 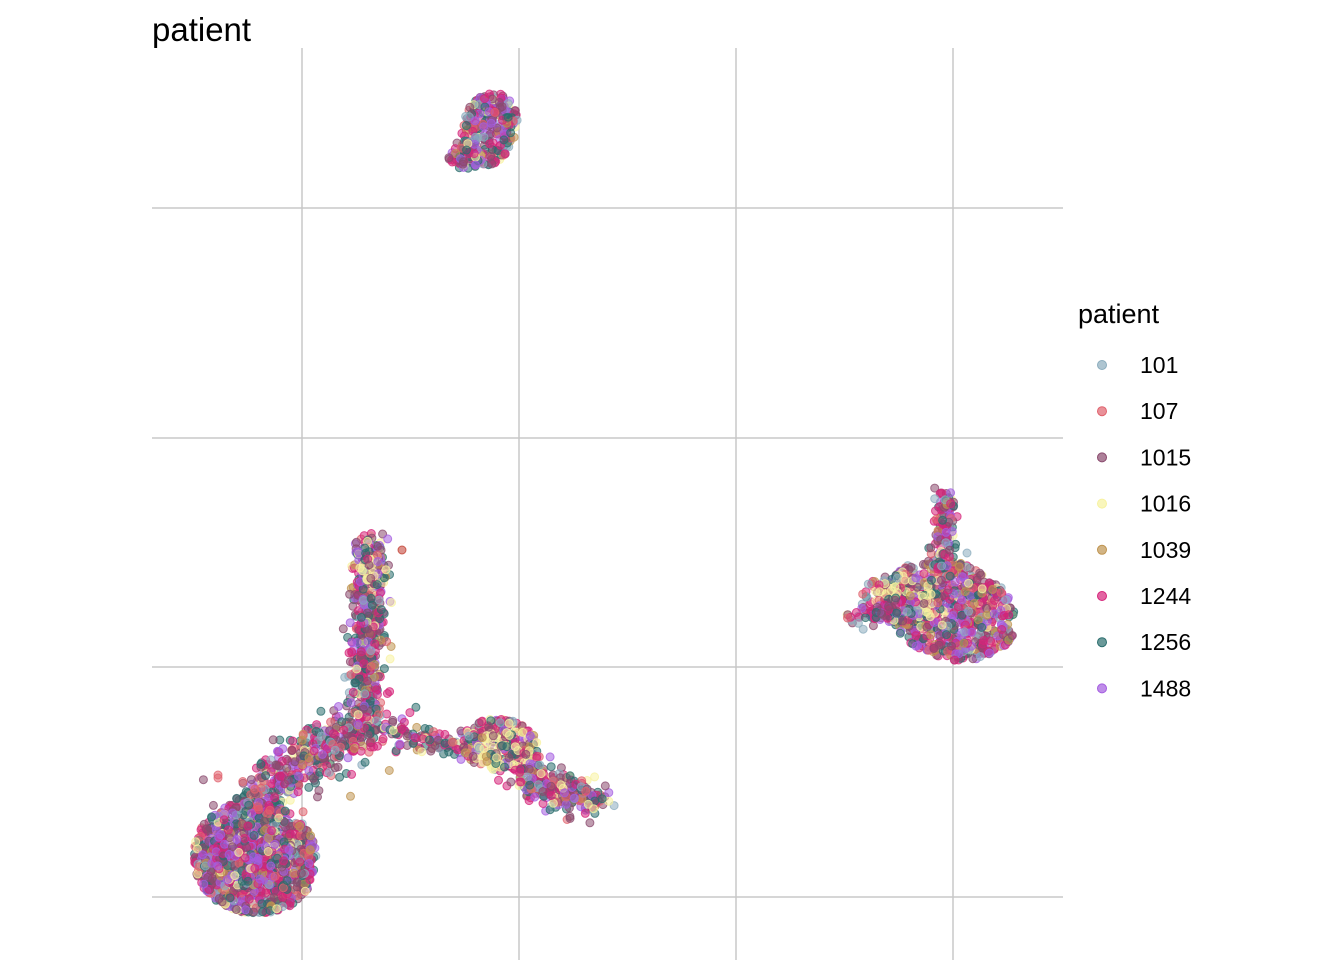 What do you see at coordinates (1165, 642) in the screenshot?
I see `legend-label-1256: 1256` at bounding box center [1165, 642].